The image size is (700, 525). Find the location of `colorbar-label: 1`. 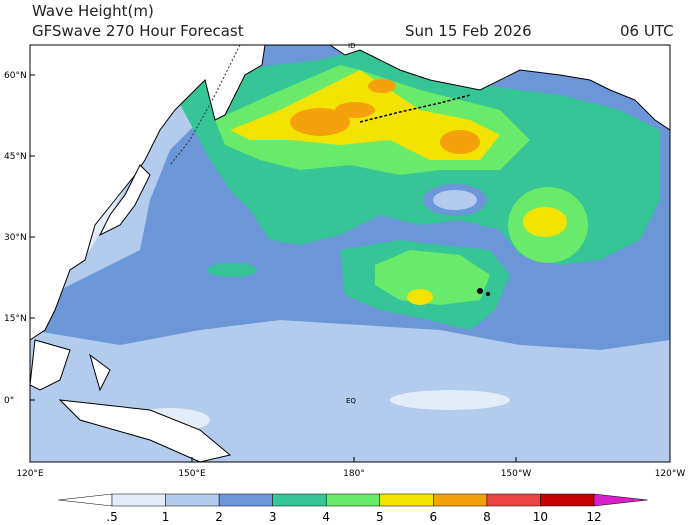

colorbar-label: 1 is located at coordinates (166, 517).